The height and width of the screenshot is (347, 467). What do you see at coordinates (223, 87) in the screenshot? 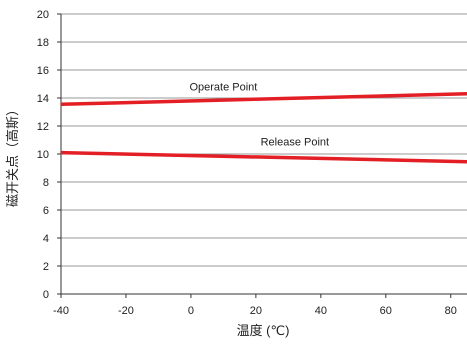
I see `annotation-label-0: Operate Point` at bounding box center [223, 87].